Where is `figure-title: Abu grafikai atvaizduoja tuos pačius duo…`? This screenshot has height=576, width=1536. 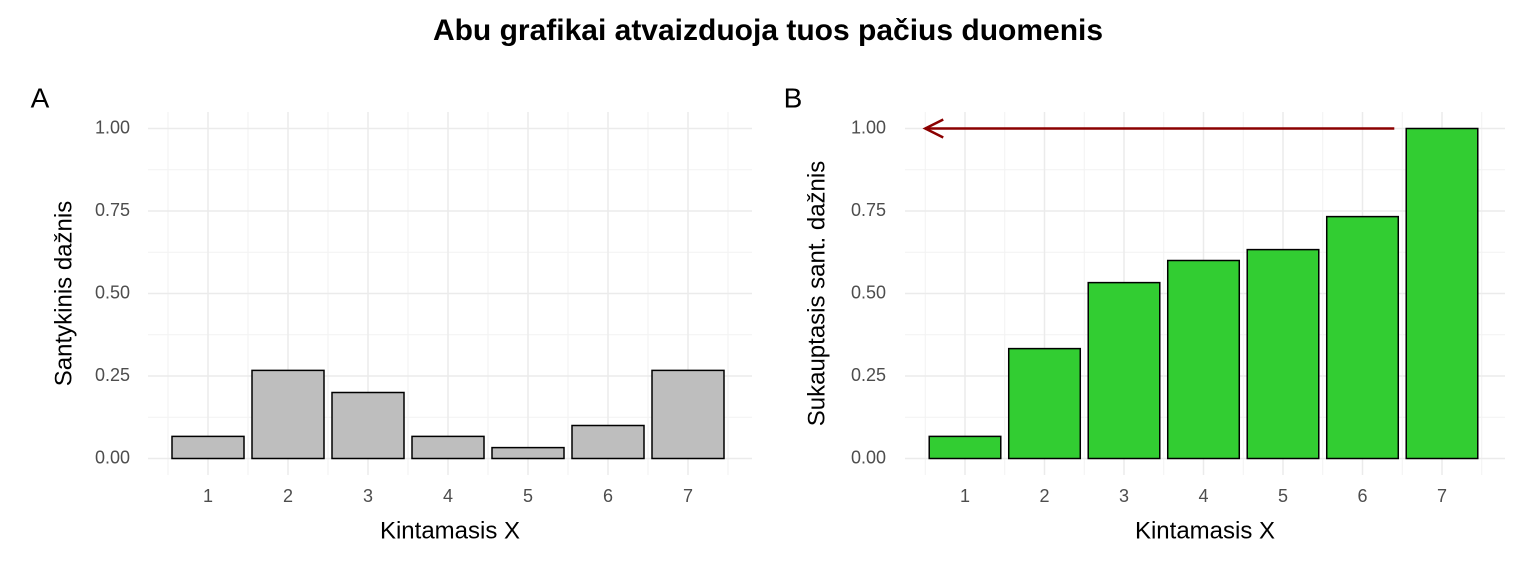
figure-title: Abu grafikai atvaizduoja tuos pačius duo… is located at coordinates (768, 30).